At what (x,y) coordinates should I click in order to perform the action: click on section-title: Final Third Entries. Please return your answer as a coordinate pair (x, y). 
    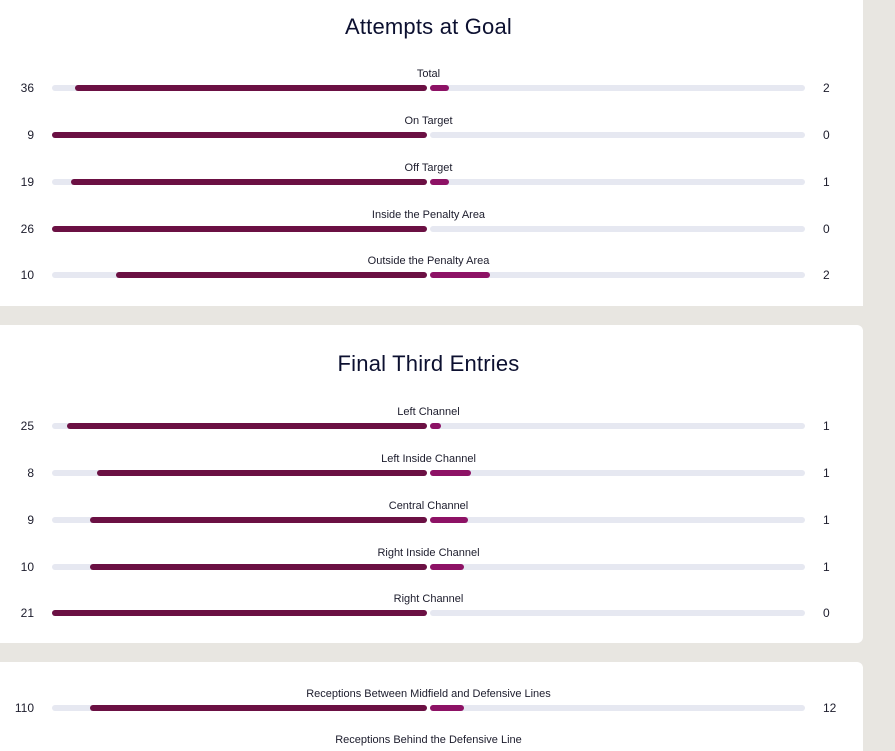
    Looking at the image, I should click on (428, 363).